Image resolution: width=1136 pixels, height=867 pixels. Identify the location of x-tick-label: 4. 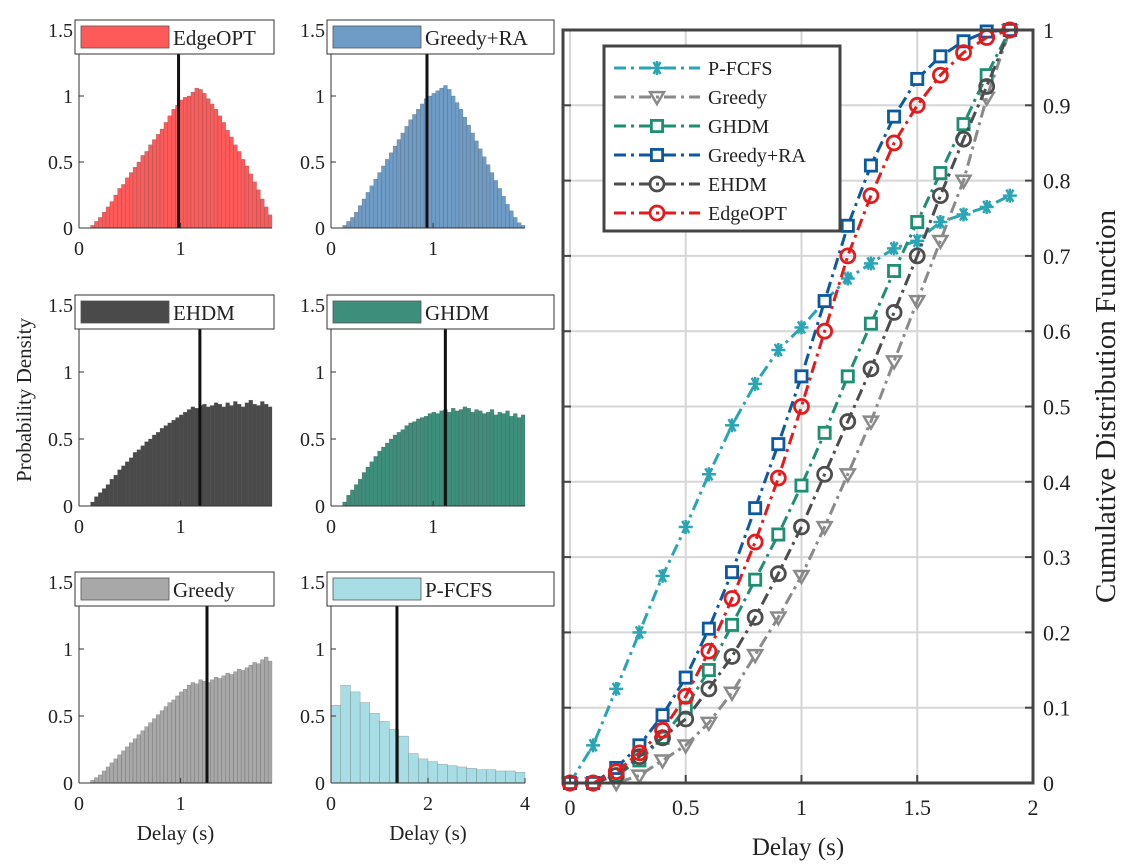
(525, 804).